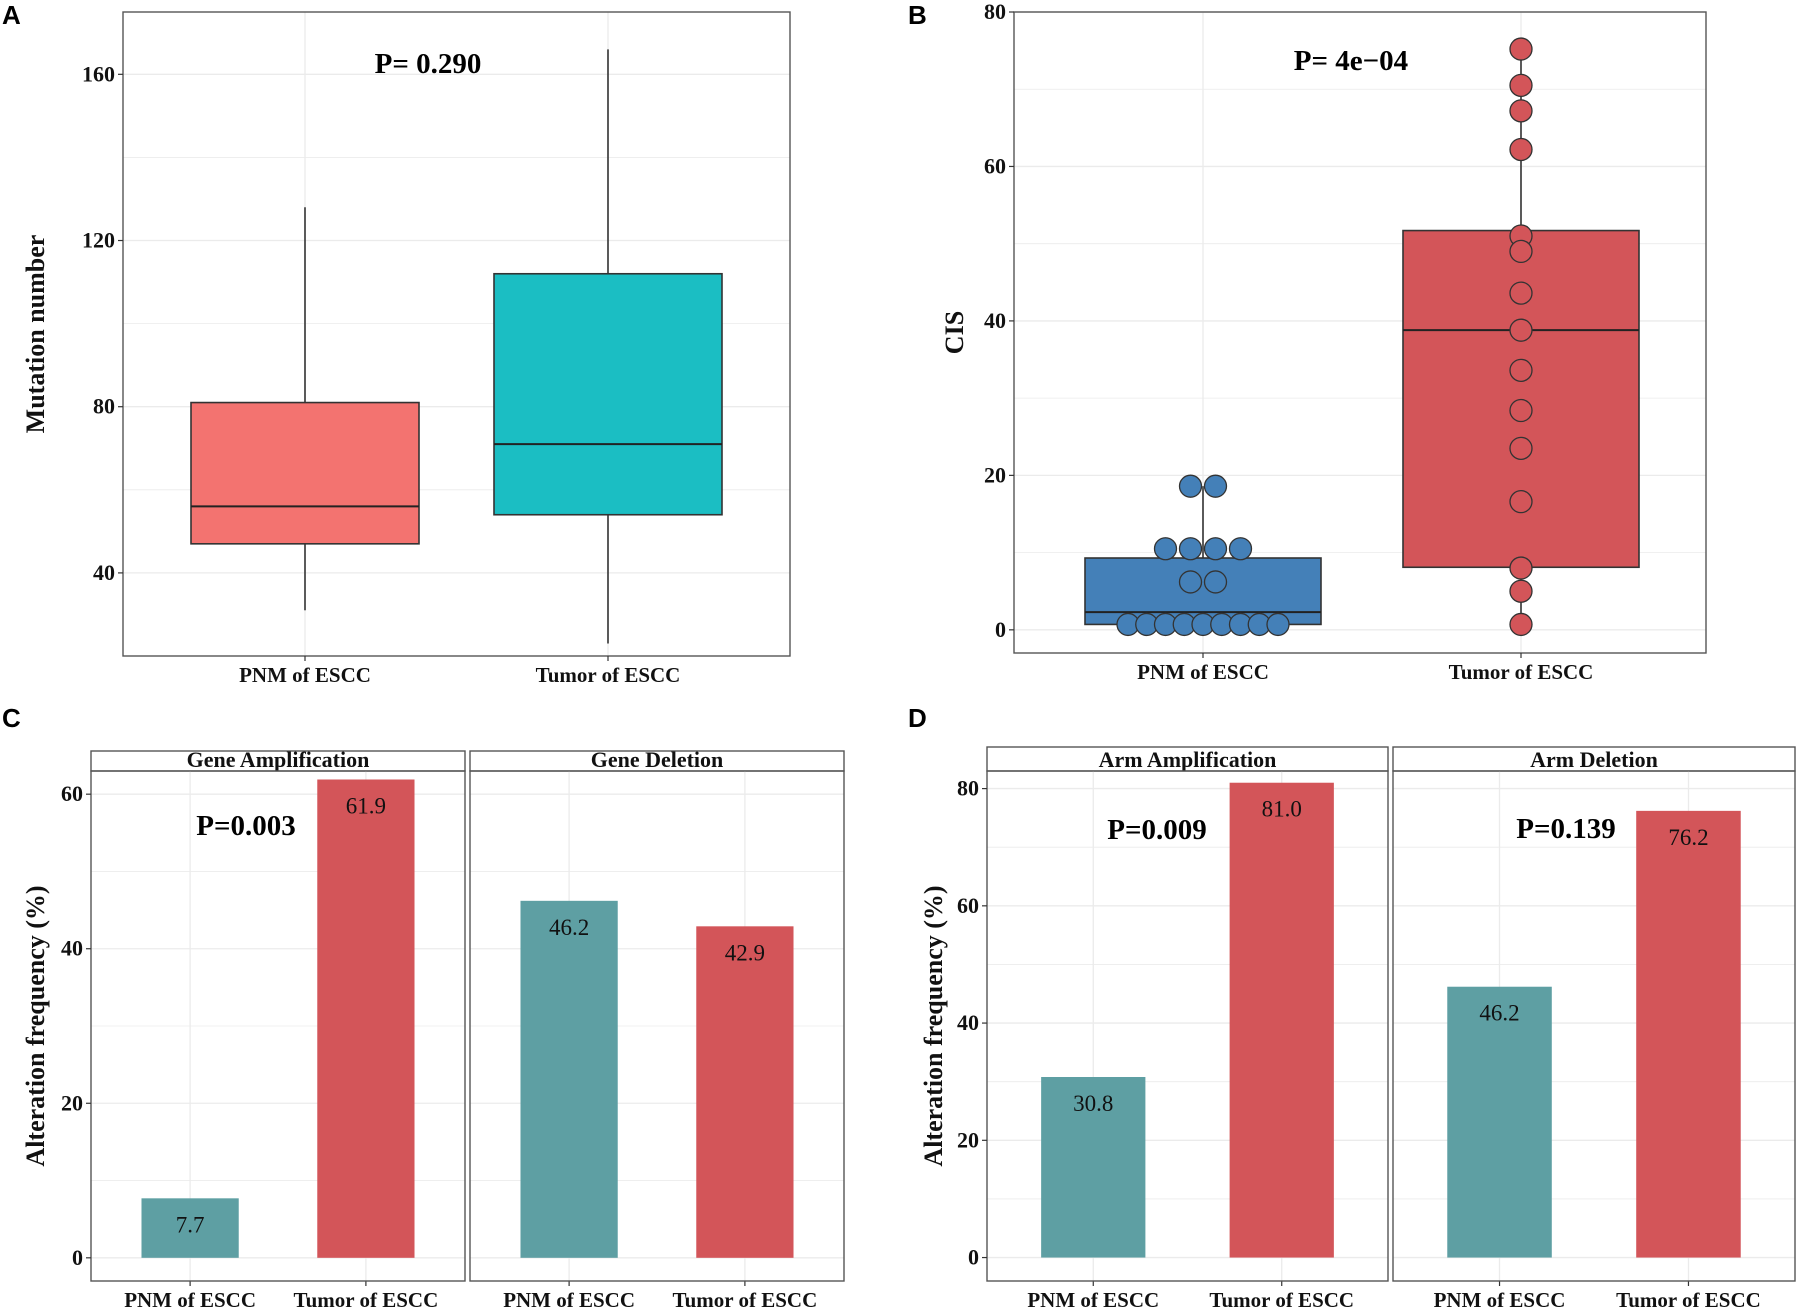  What do you see at coordinates (1688, 837) in the screenshot?
I see `bar-value-label: 76.2` at bounding box center [1688, 837].